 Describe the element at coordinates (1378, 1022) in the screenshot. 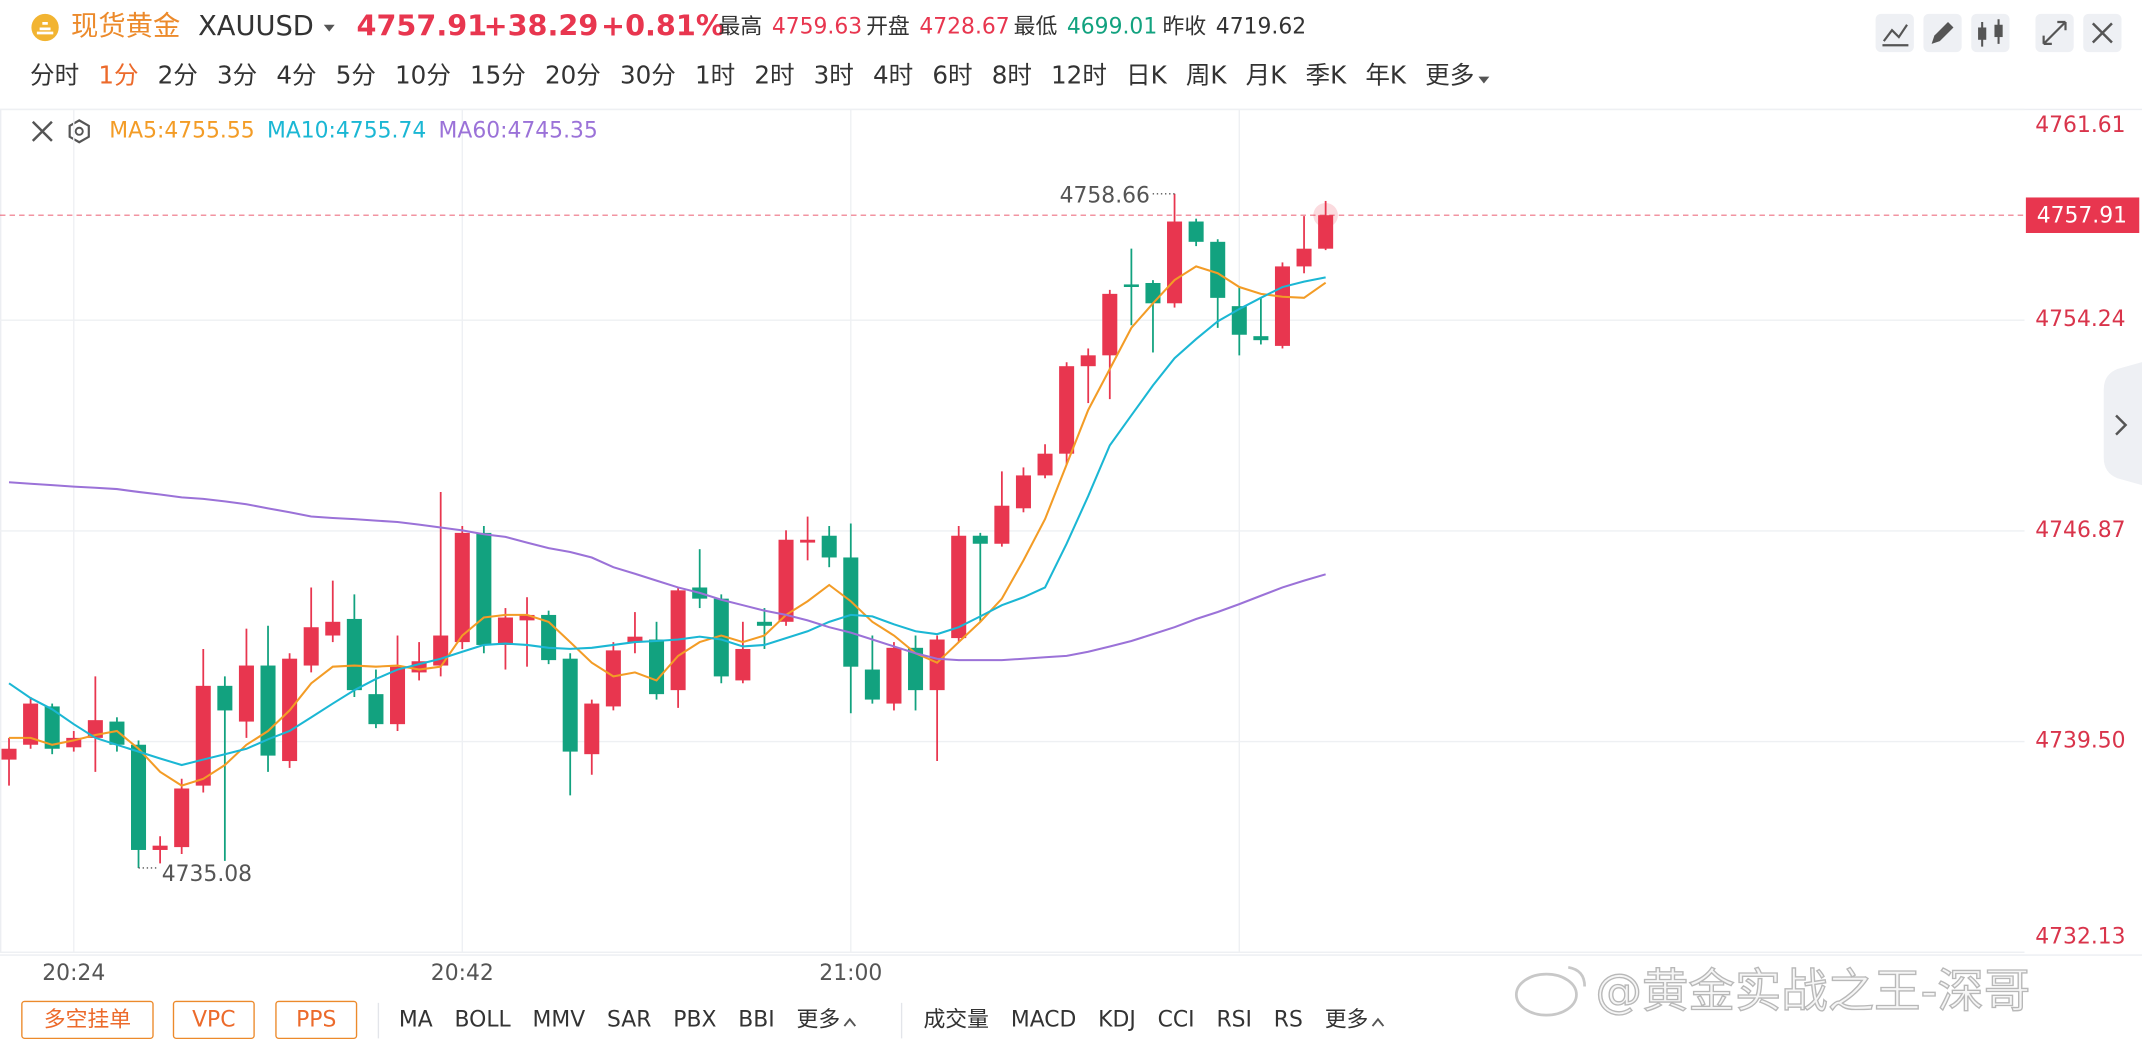

I see `more-chevron` at that location.